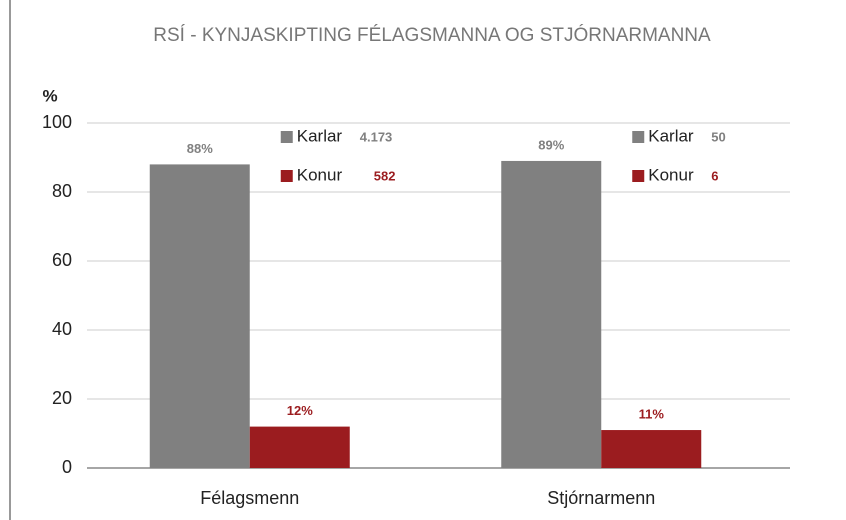  What do you see at coordinates (62, 329) in the screenshot?
I see `y-tick-label: 40` at bounding box center [62, 329].